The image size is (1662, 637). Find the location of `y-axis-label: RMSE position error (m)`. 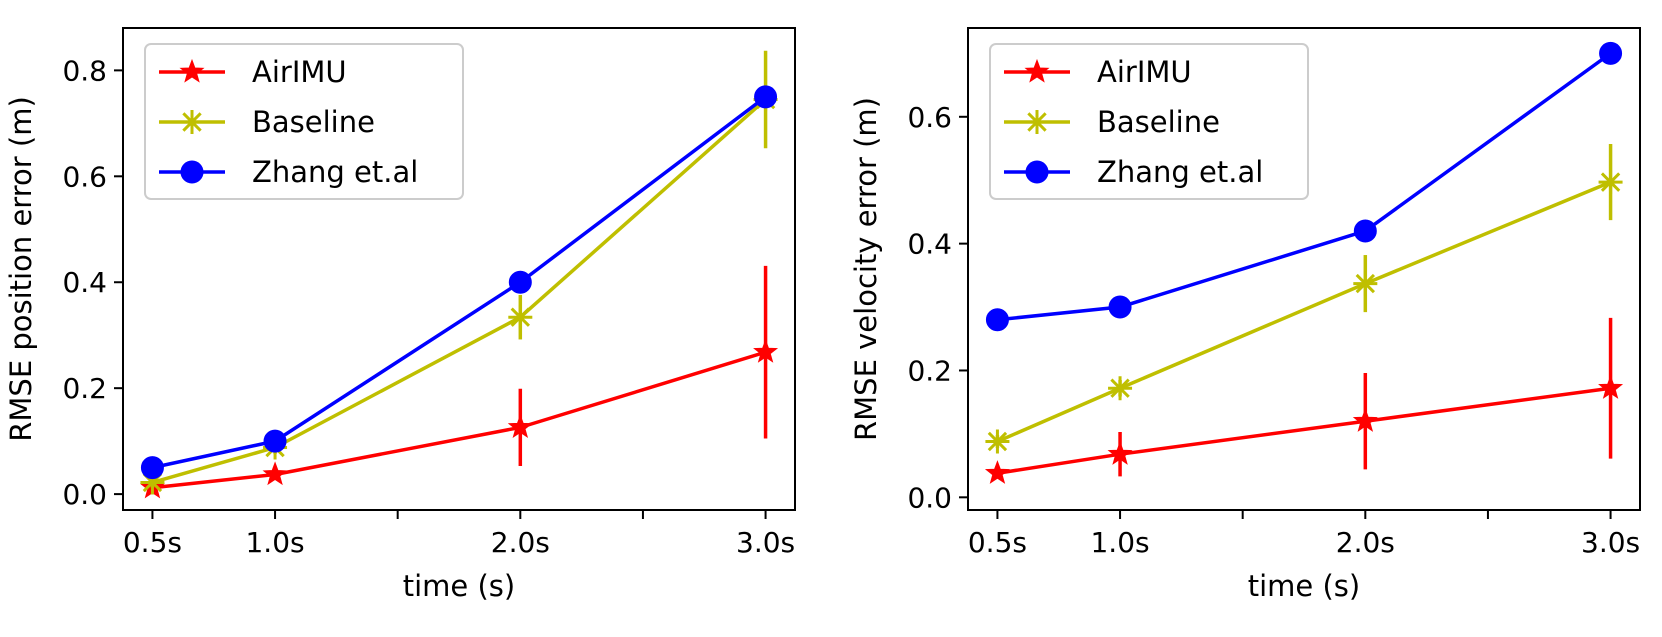

y-axis-label: RMSE position error (m) is located at coordinates (21, 269).